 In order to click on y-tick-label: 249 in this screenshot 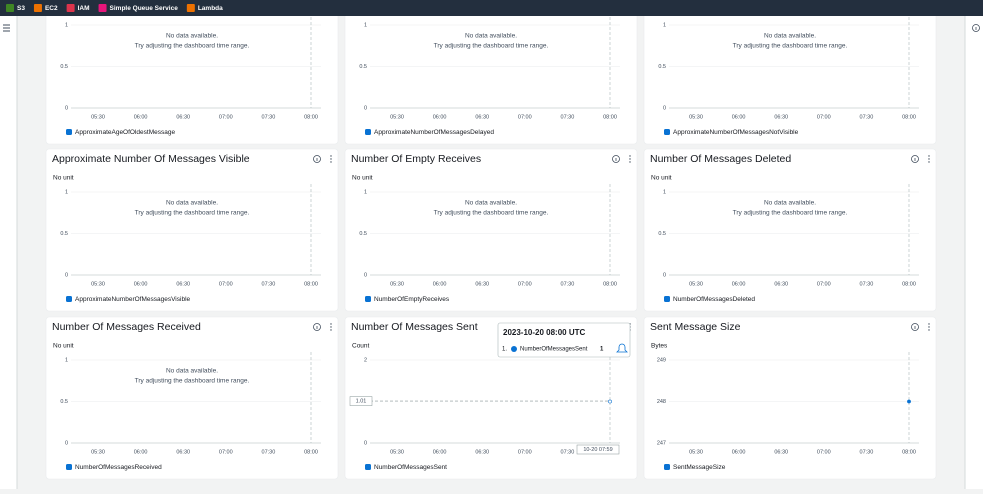, I will do `click(661, 360)`.